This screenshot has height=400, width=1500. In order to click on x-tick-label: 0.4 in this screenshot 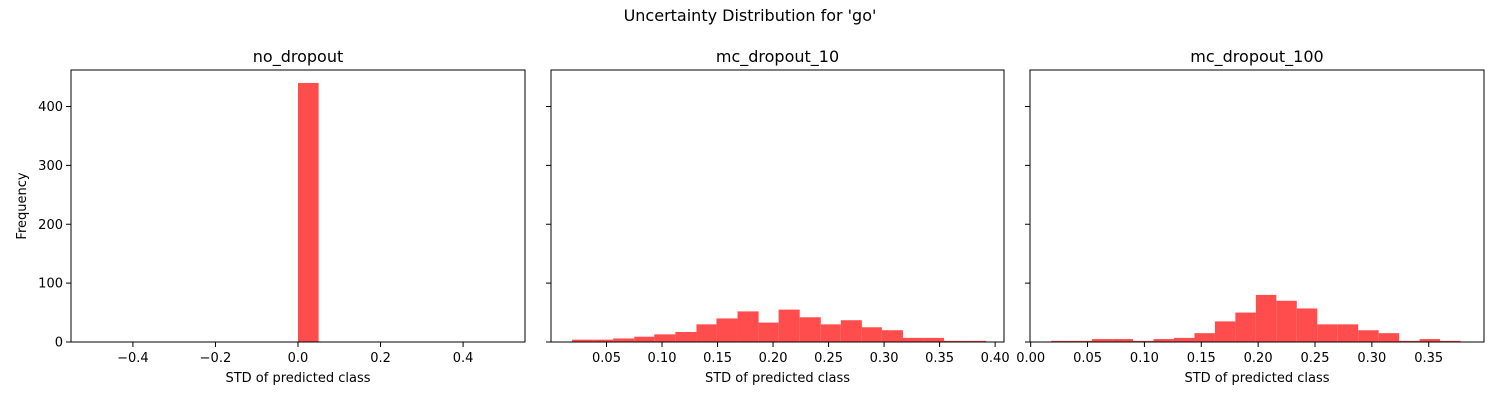, I will do `click(463, 358)`.